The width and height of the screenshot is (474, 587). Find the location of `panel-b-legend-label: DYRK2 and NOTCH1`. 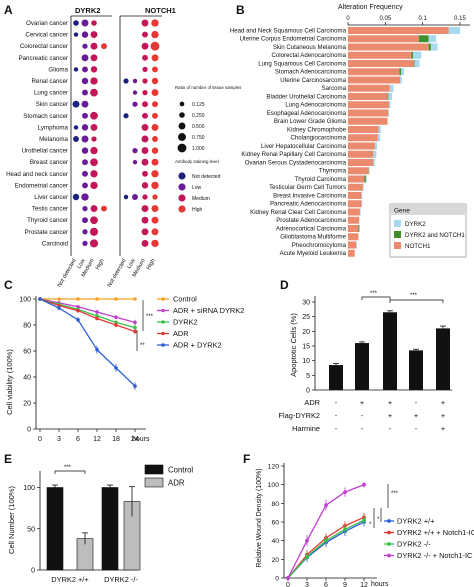

panel-b-legend-label: DYRK2 and NOTCH1 is located at coordinates (435, 235).